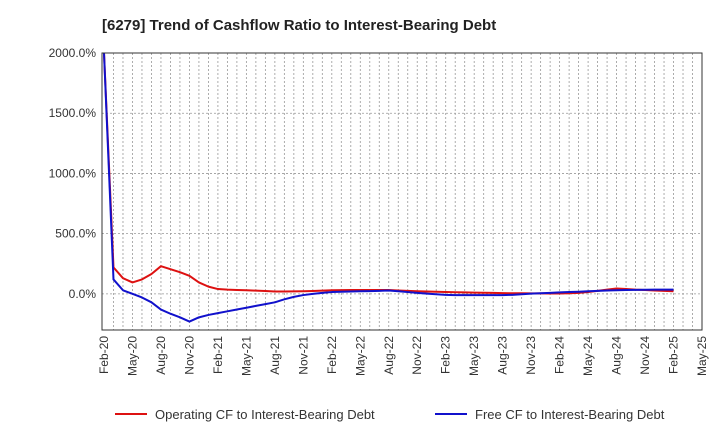  I want to click on x-tick-label: May-22, so click(360, 356).